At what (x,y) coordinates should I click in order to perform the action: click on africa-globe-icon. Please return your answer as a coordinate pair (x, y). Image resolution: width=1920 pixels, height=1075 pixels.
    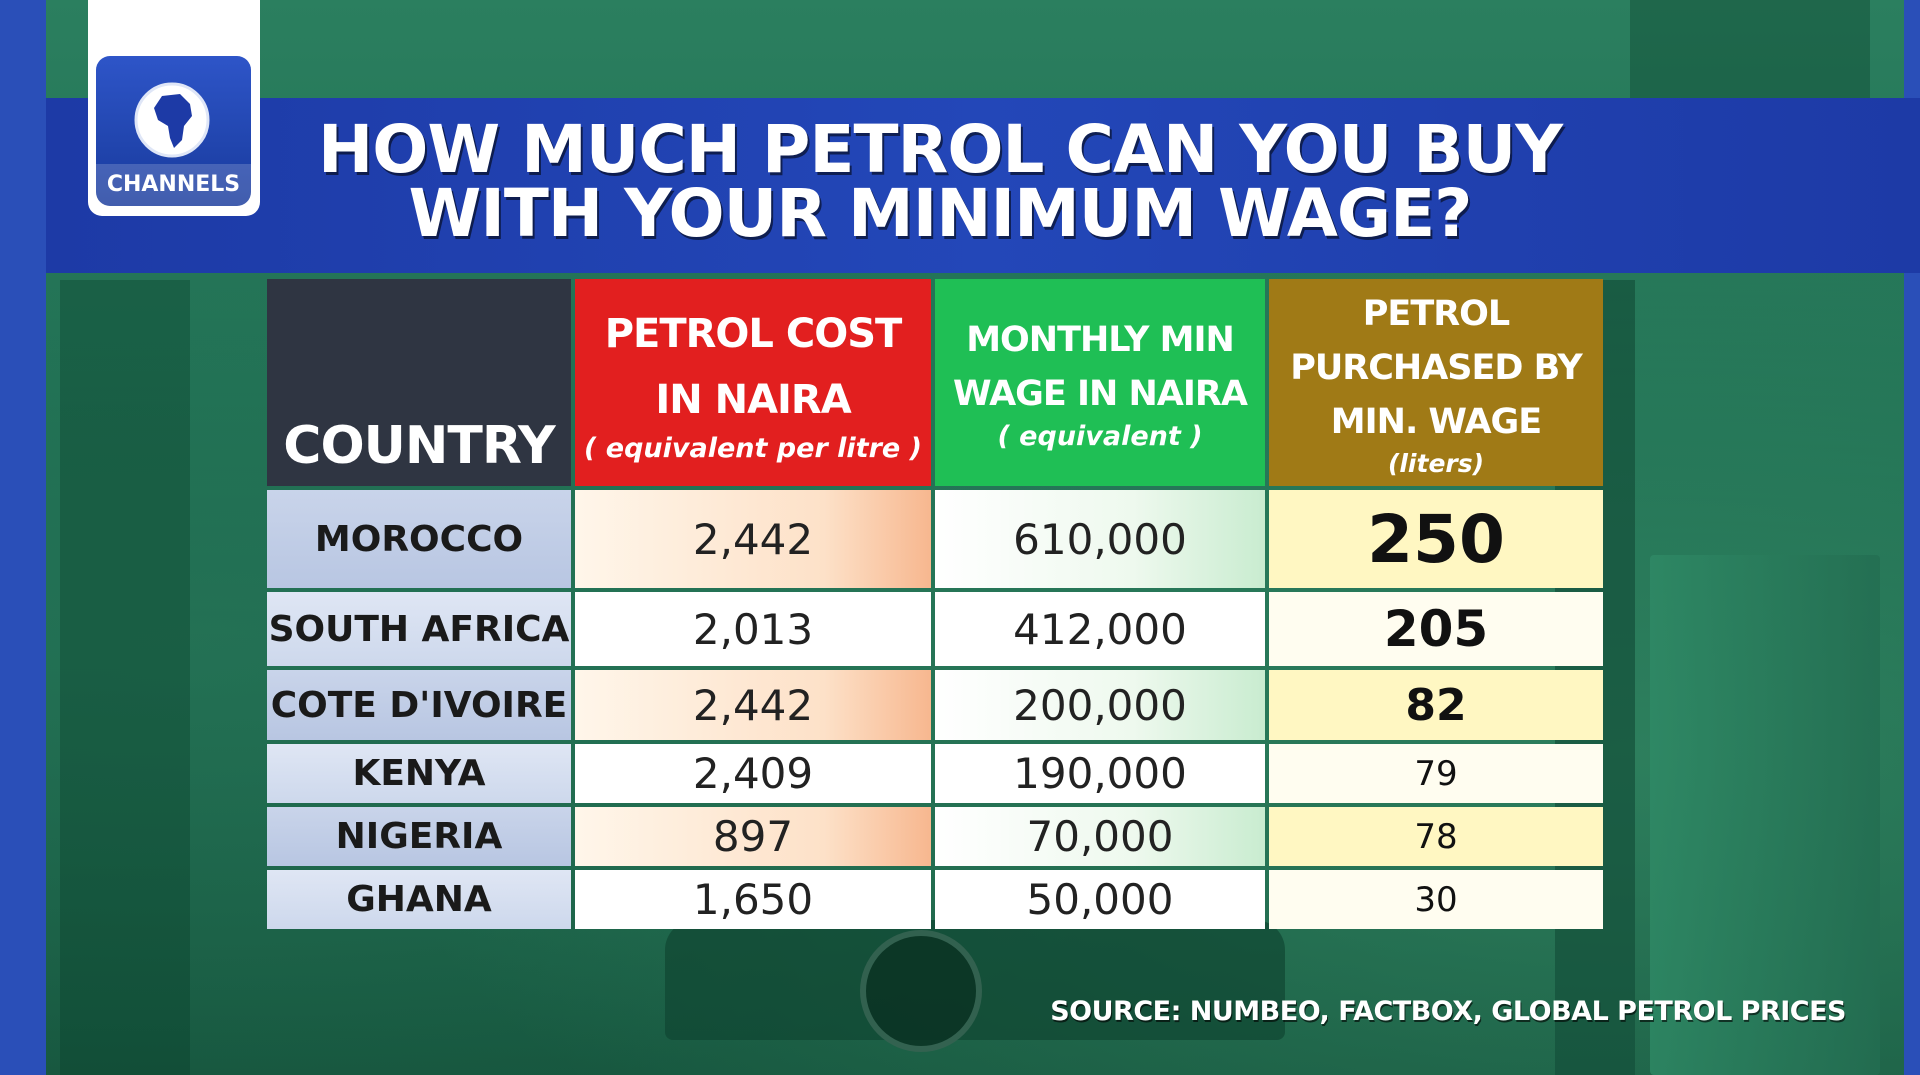
    Looking at the image, I should click on (172, 120).